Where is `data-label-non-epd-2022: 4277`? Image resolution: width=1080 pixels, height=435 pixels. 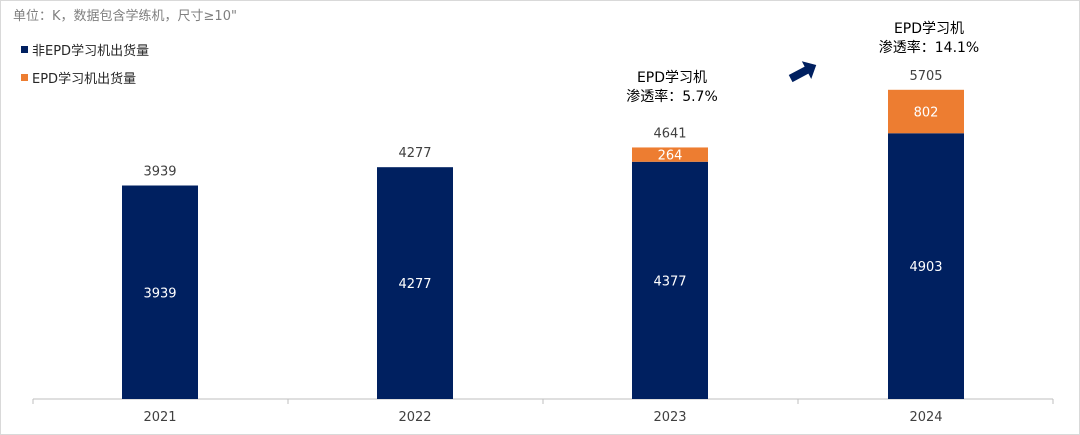 data-label-non-epd-2022: 4277 is located at coordinates (414, 284).